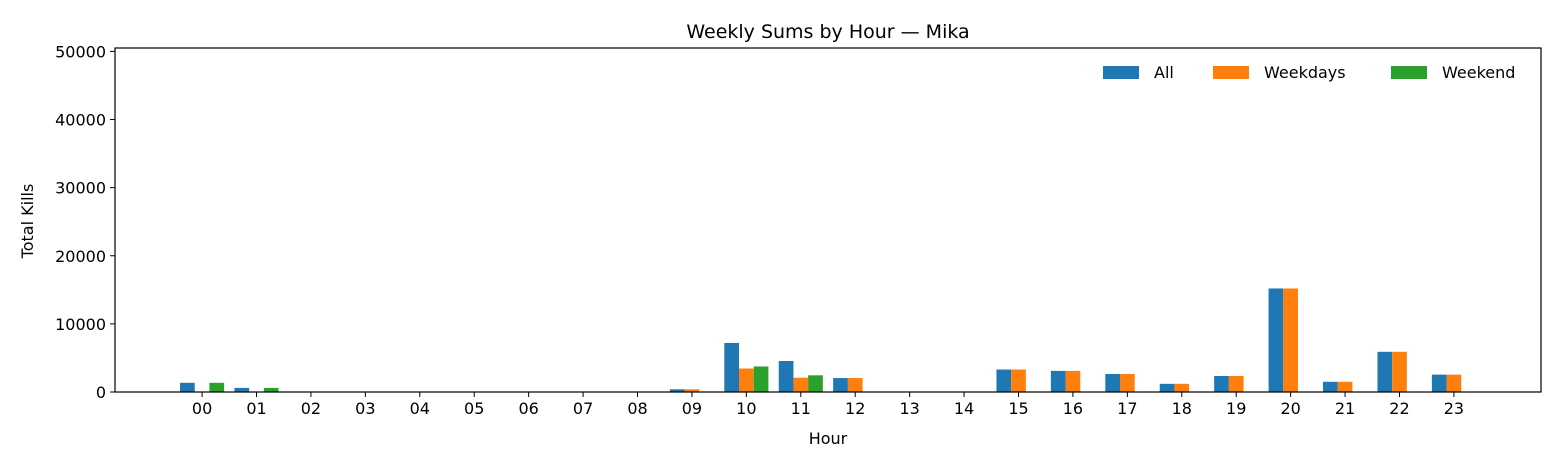  What do you see at coordinates (1454, 408) in the screenshot?
I see `x-tick-label: 23` at bounding box center [1454, 408].